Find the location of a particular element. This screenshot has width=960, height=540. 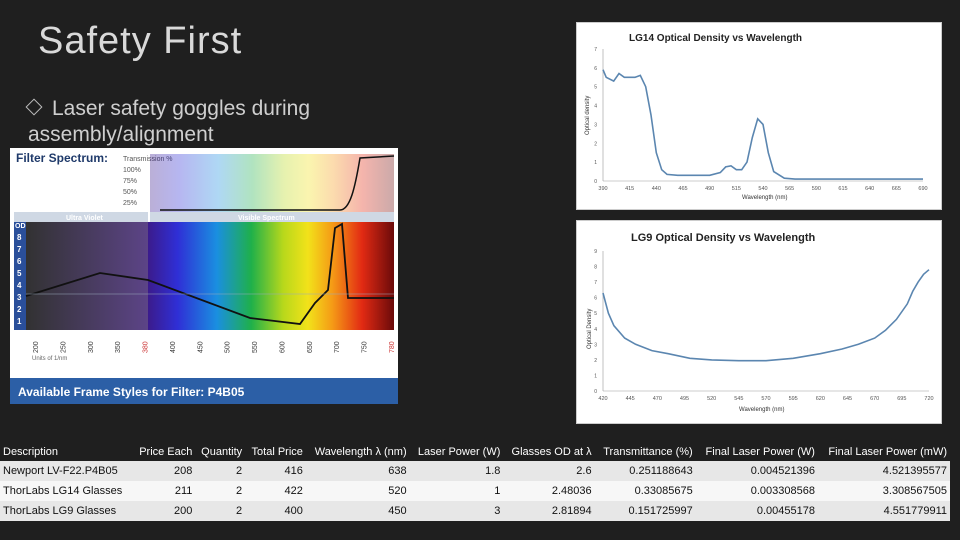

od-tick: 8 is located at coordinates (19, 237).